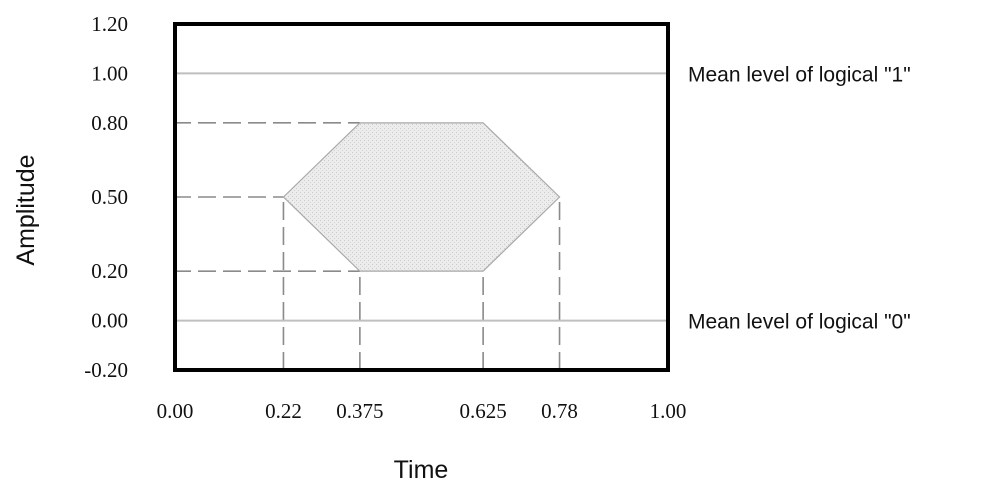 Image resolution: width=984 pixels, height=489 pixels. What do you see at coordinates (106, 370) in the screenshot?
I see `y-tick-label: -0.20` at bounding box center [106, 370].